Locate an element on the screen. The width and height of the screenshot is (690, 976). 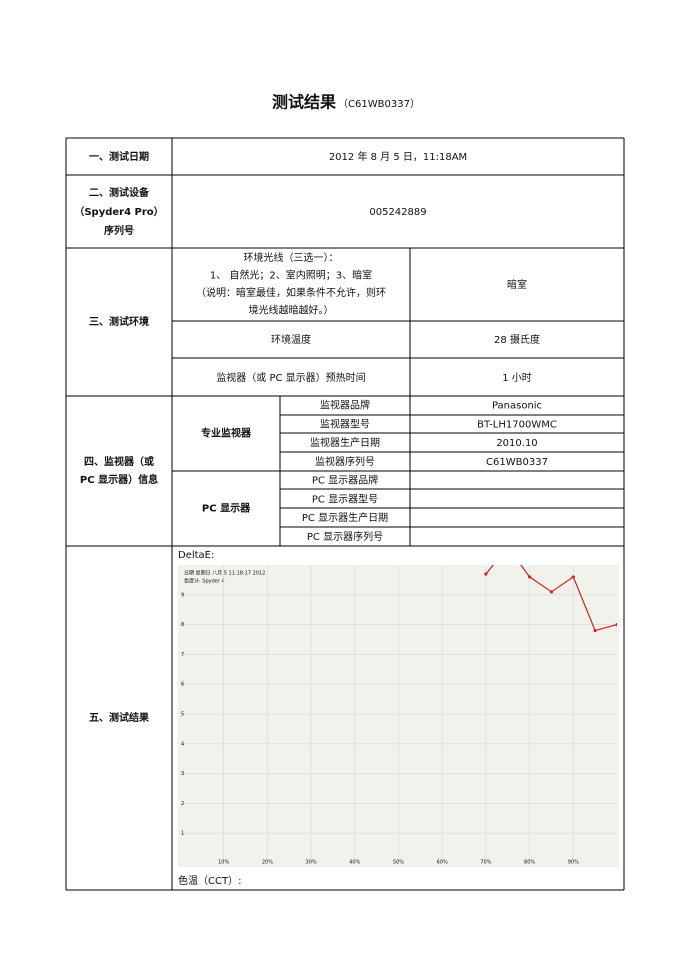
cell-text: 环境光线（三选一）： is located at coordinates (291, 257).